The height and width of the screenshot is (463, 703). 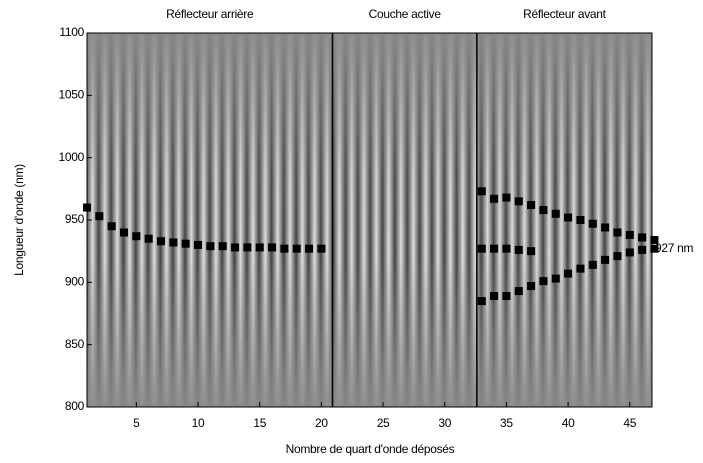 I want to click on region-label: Réflecteur arrière, so click(x=210, y=14).